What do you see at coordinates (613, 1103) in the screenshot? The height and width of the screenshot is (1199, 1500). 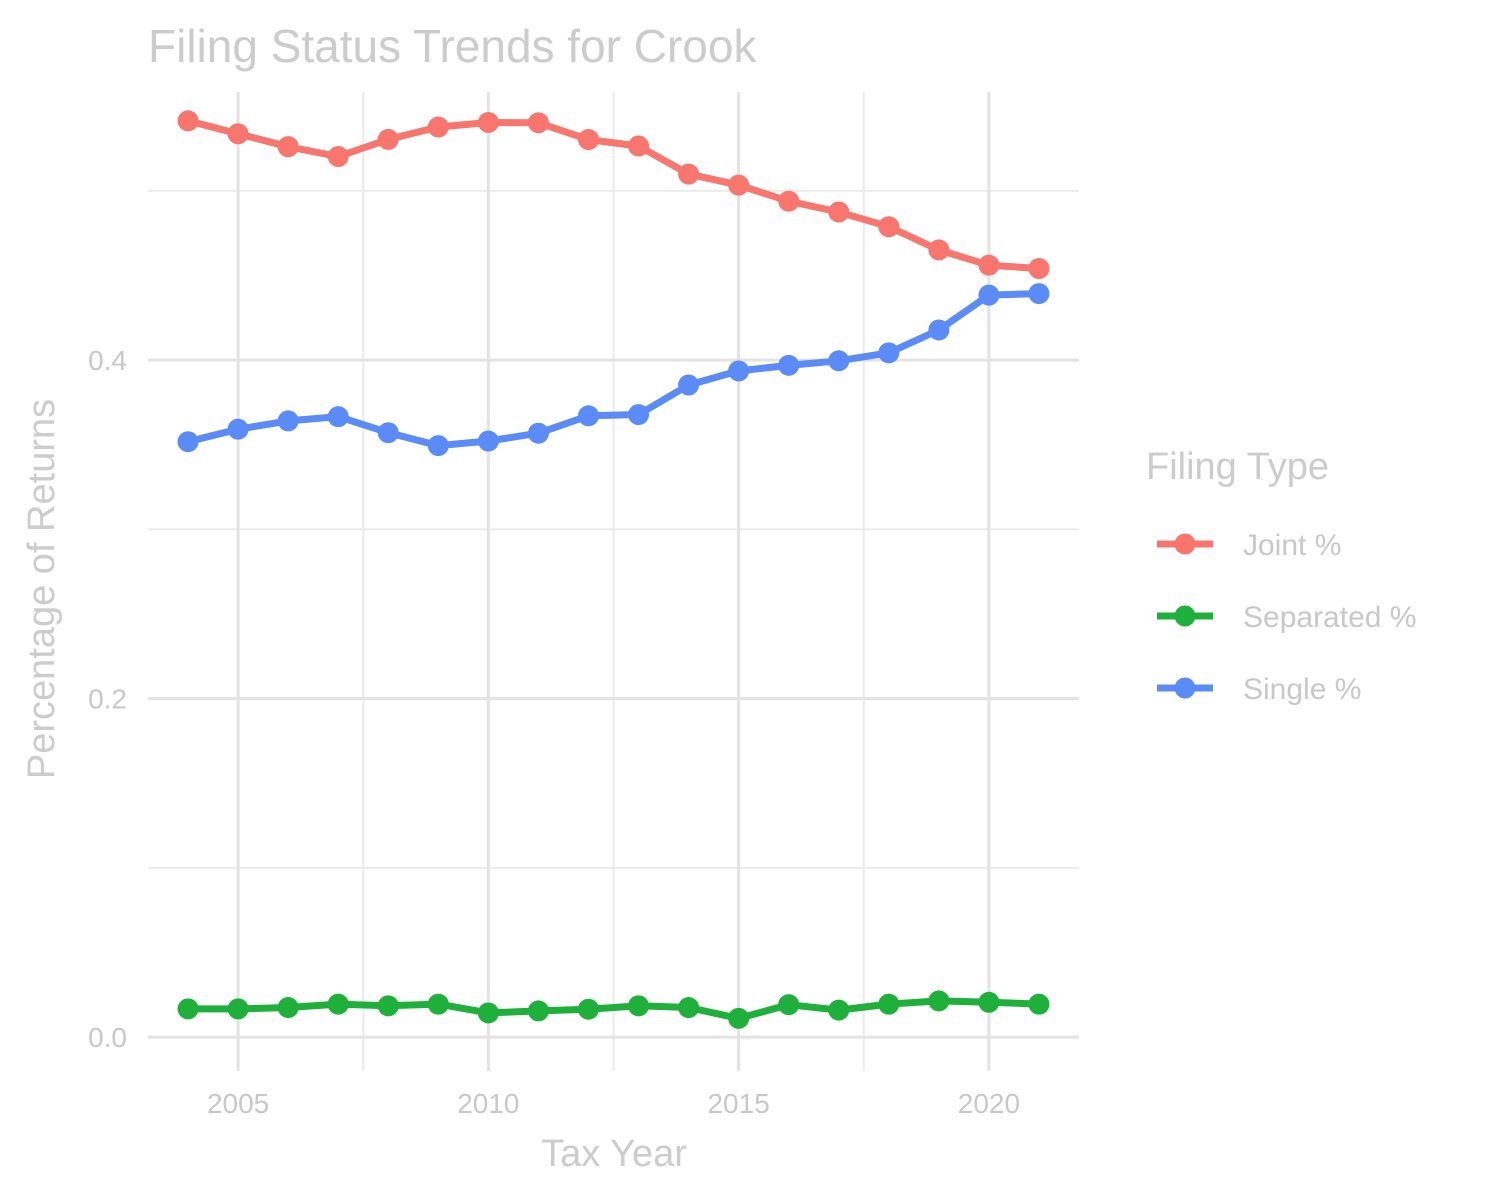 I see `x-axis-ticks: 2005 2010 2015 2020` at bounding box center [613, 1103].